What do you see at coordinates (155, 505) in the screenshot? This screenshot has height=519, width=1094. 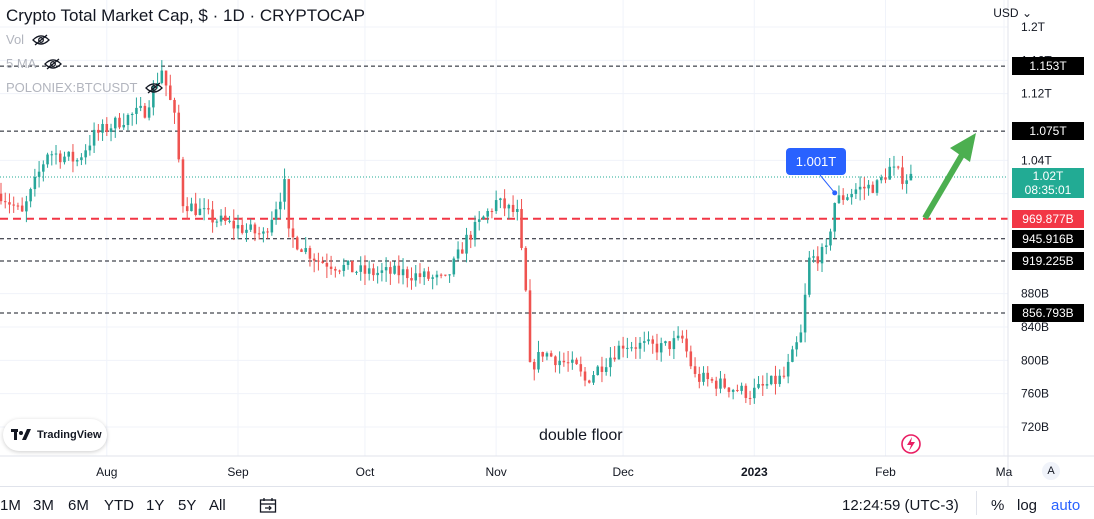 I see `range-1y-button: 1Y` at bounding box center [155, 505].